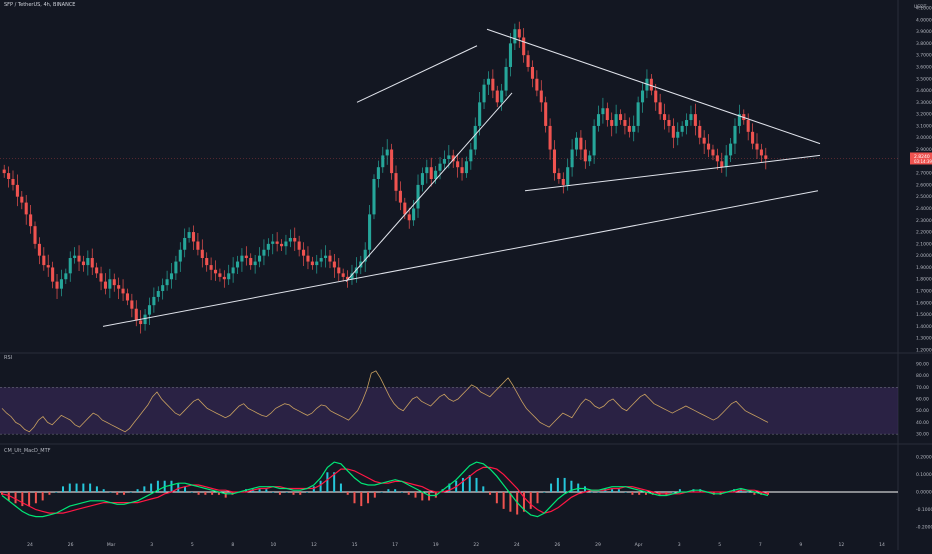 The height and width of the screenshot is (554, 932). What do you see at coordinates (922, 364) in the screenshot?
I see `rsi-tick-label: 90.00` at bounding box center [922, 364].